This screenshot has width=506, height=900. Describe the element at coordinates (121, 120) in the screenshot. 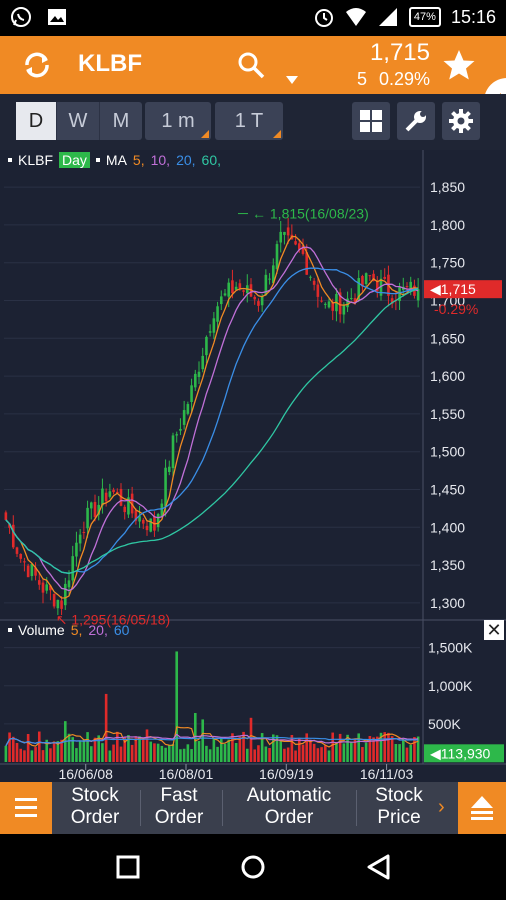

I see `period-month-button: M` at that location.